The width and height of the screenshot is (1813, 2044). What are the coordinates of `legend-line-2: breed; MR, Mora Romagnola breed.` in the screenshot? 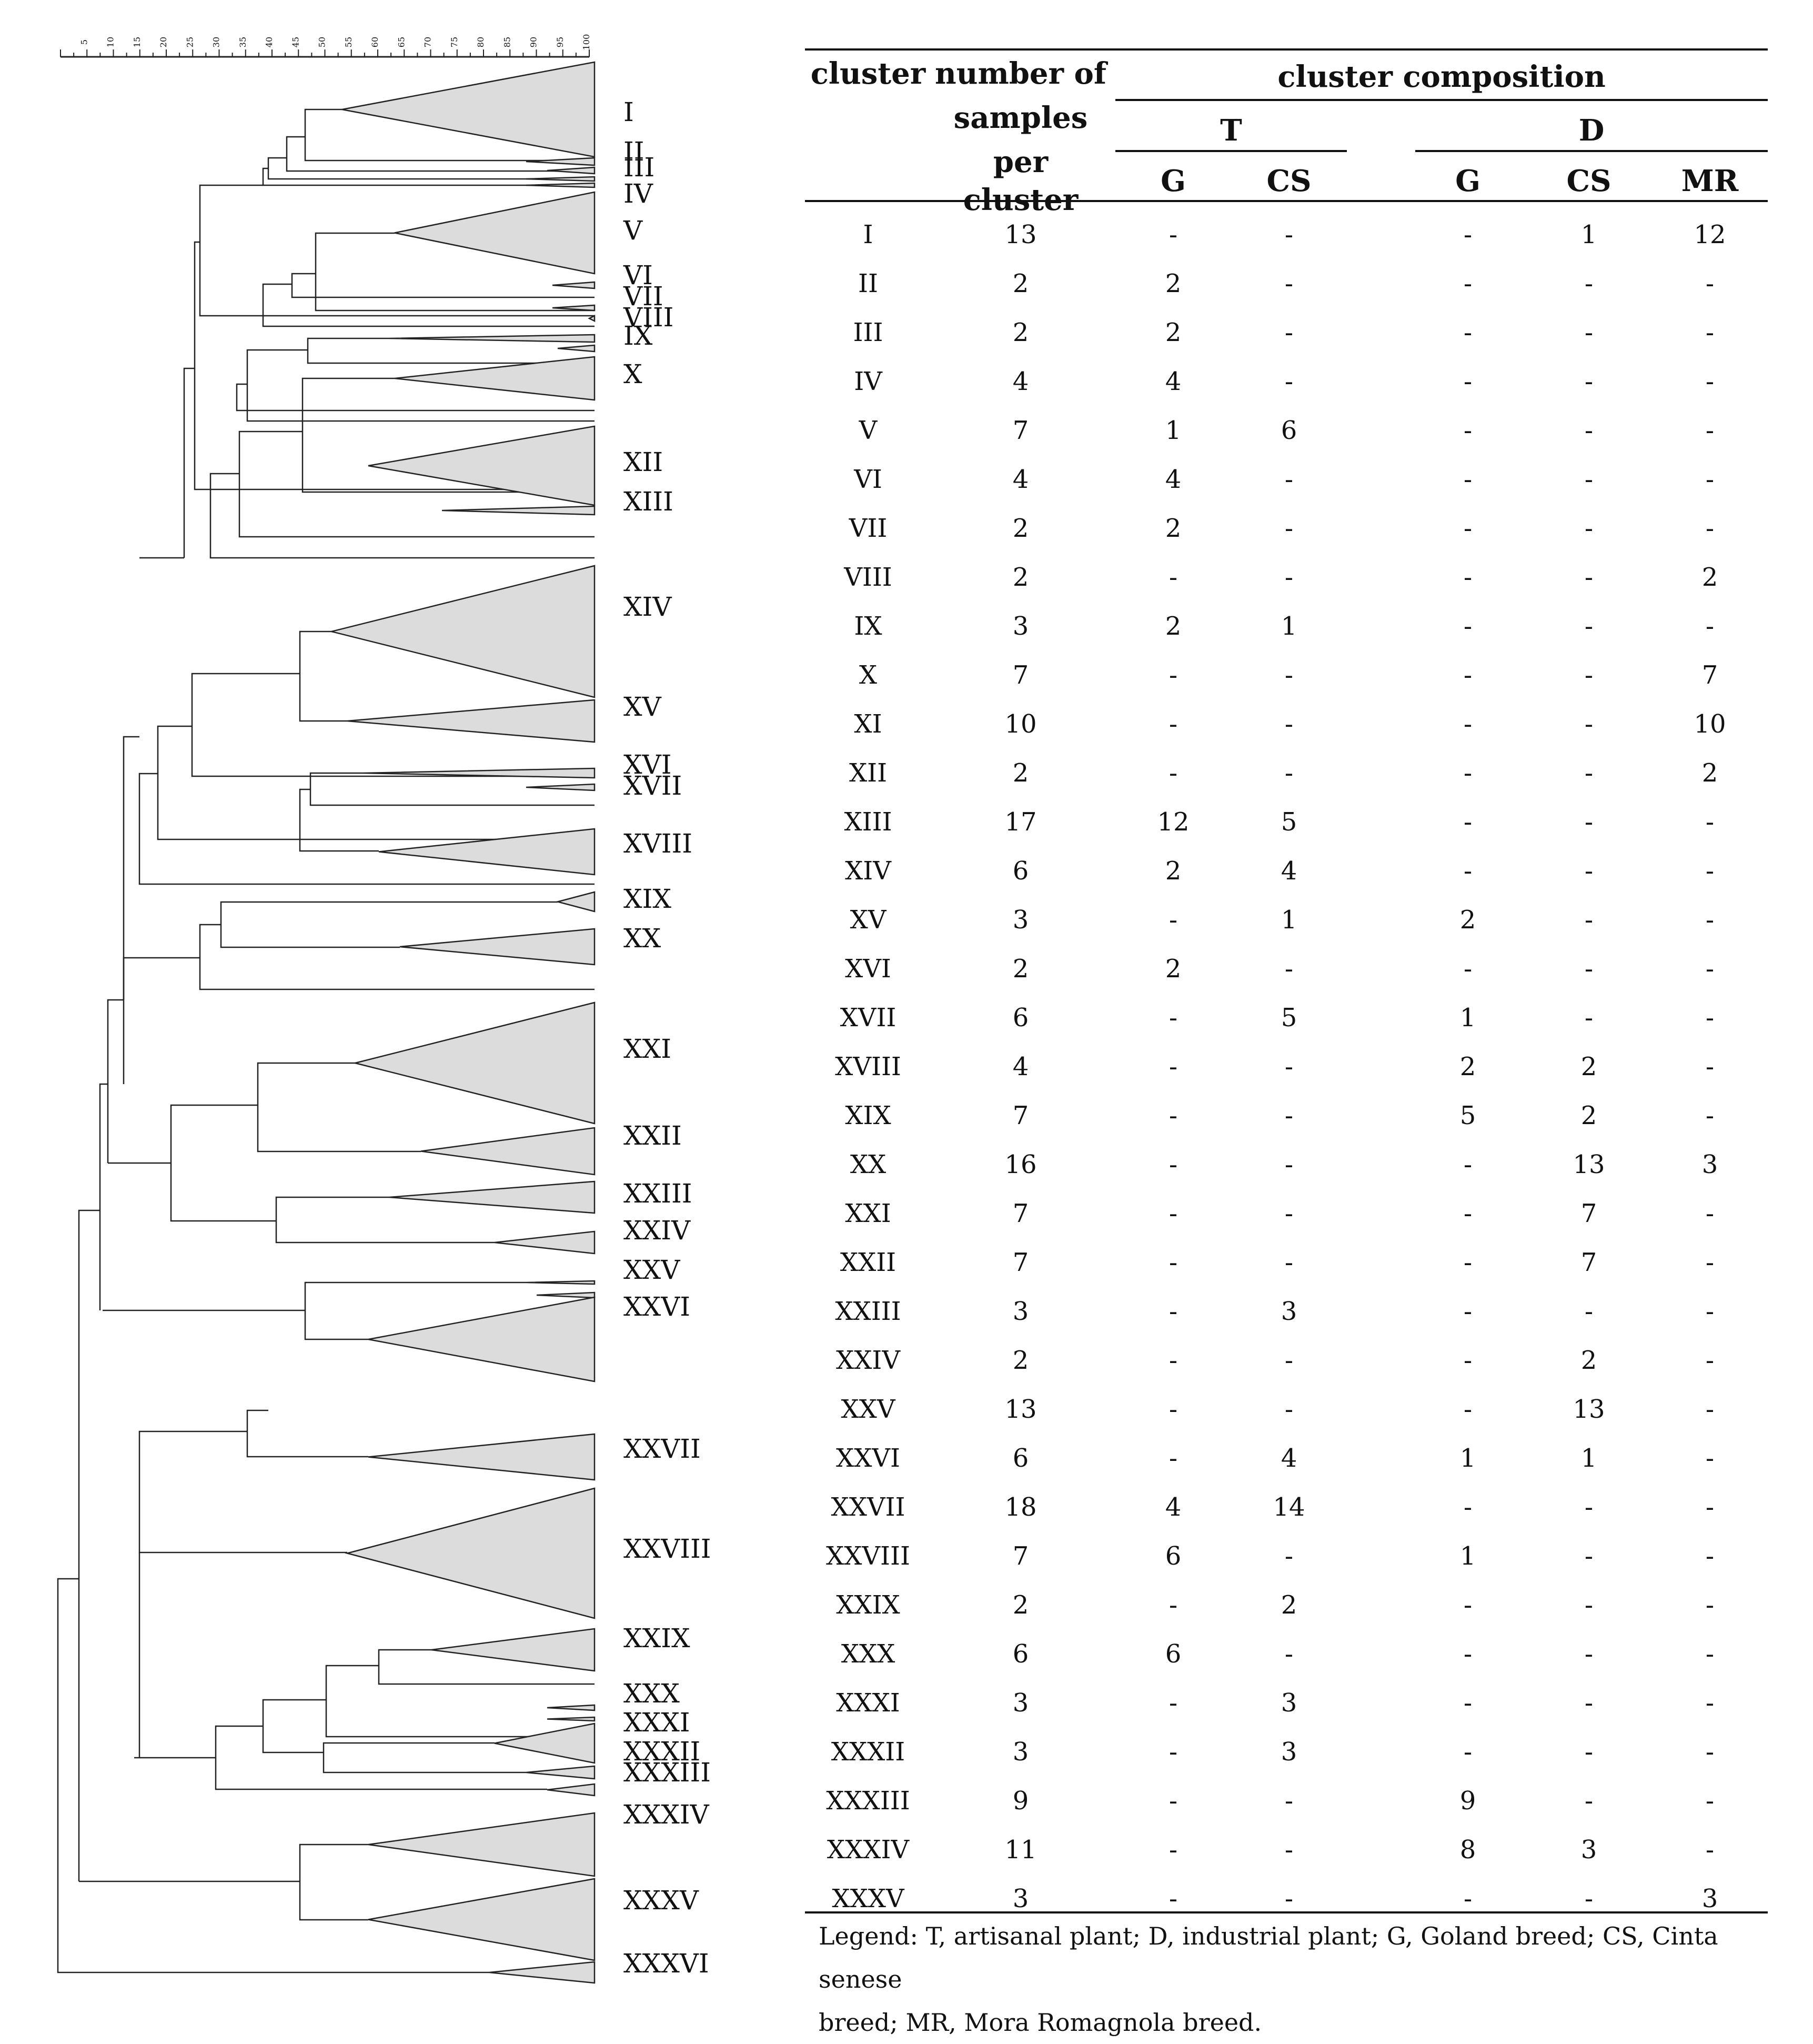 It's located at (1040, 2022).